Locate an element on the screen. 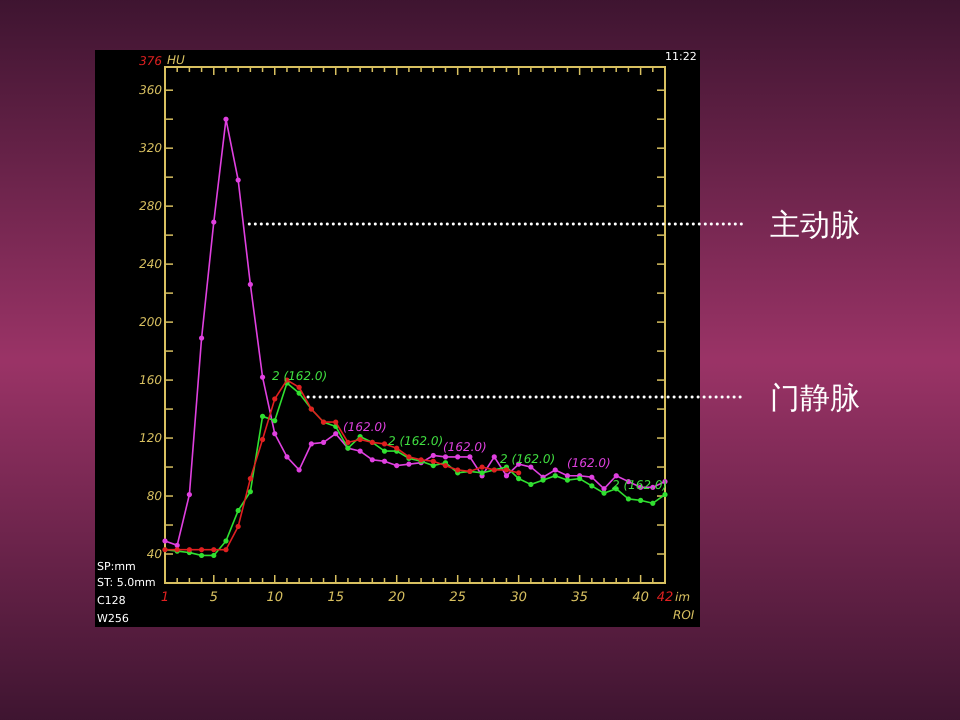  text: W256 is located at coordinates (113, 618).